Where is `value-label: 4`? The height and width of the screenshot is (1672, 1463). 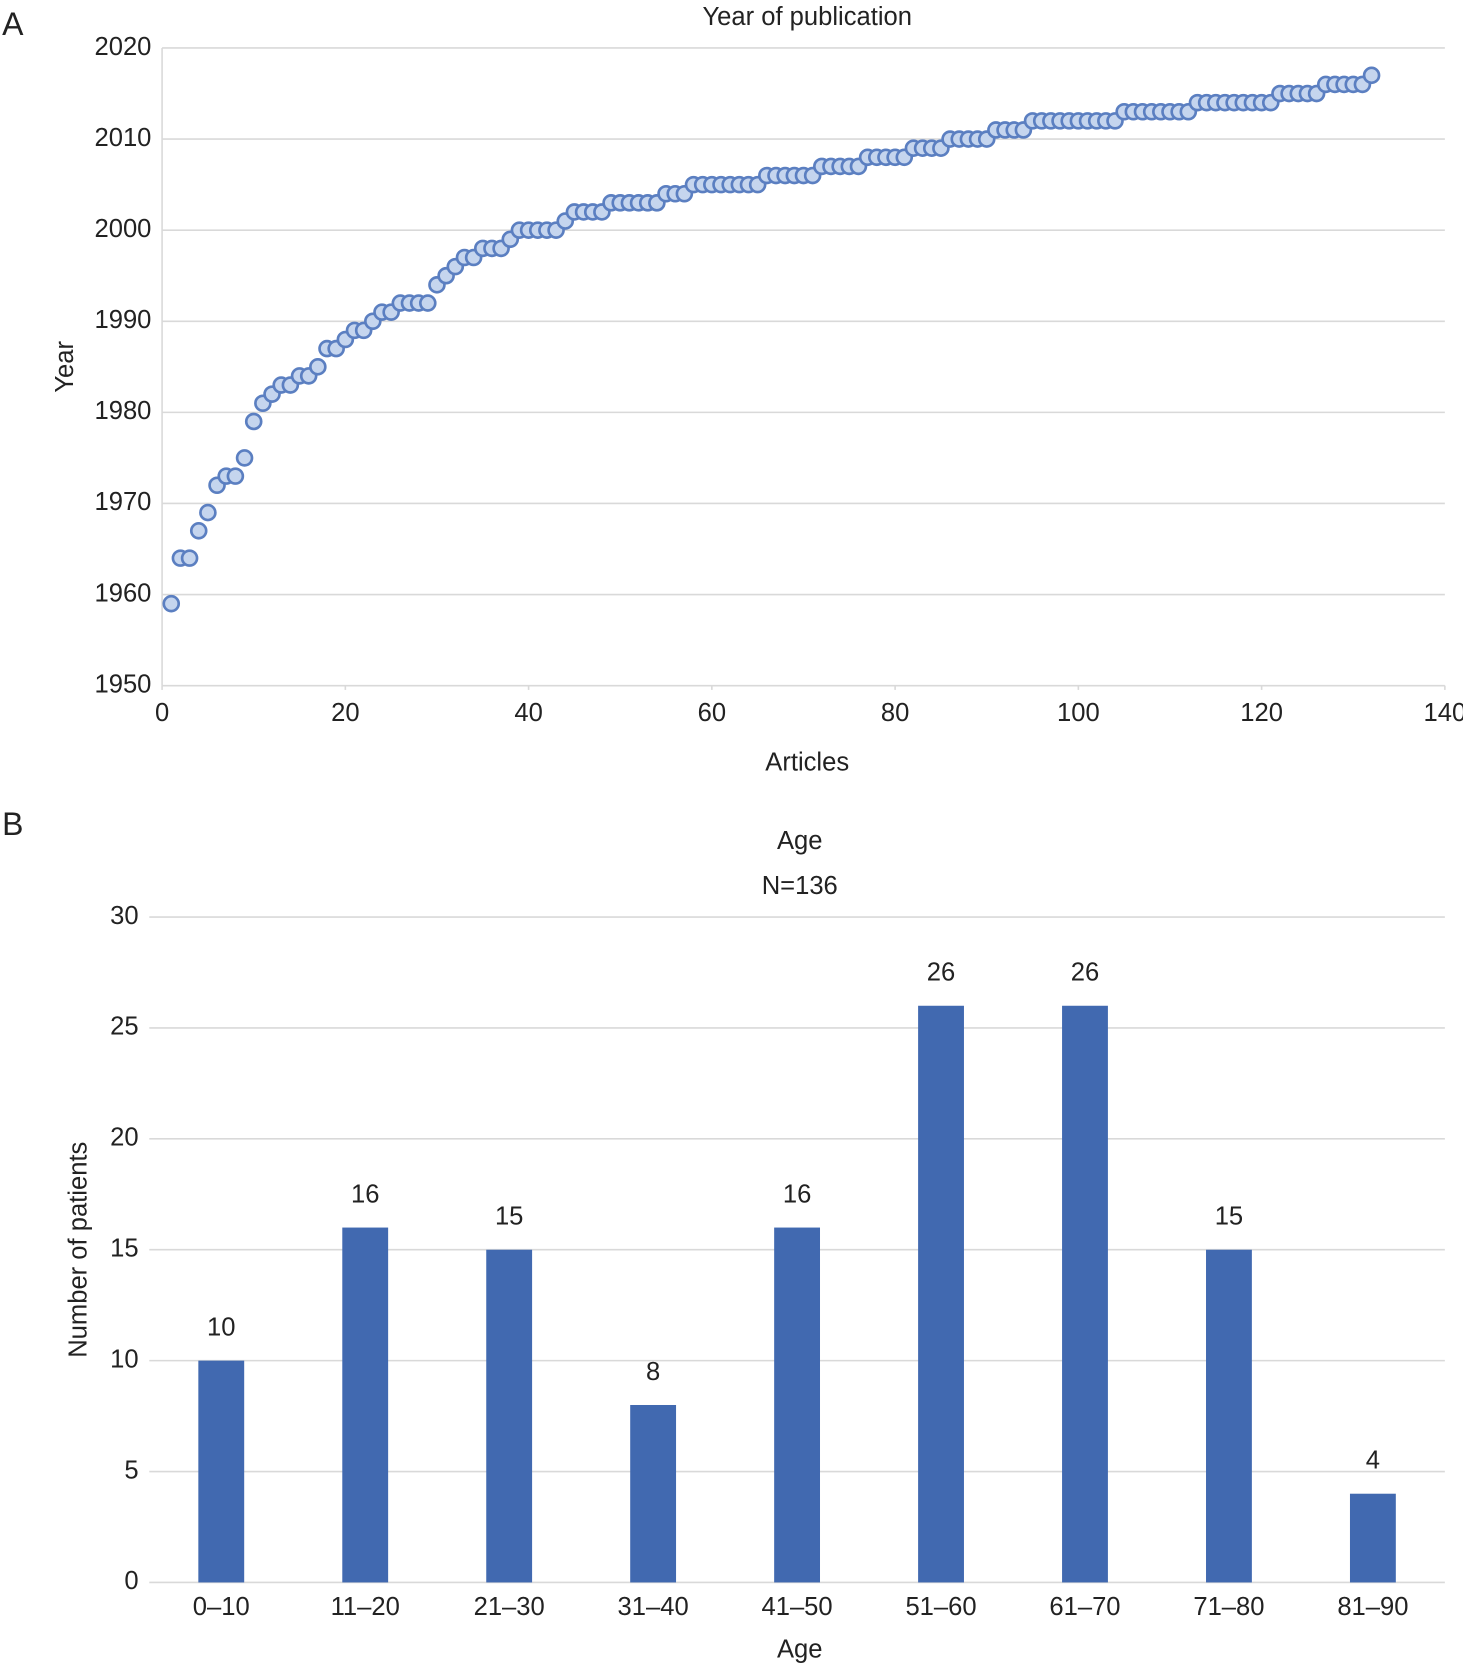
value-label: 4 is located at coordinates (1373, 1460).